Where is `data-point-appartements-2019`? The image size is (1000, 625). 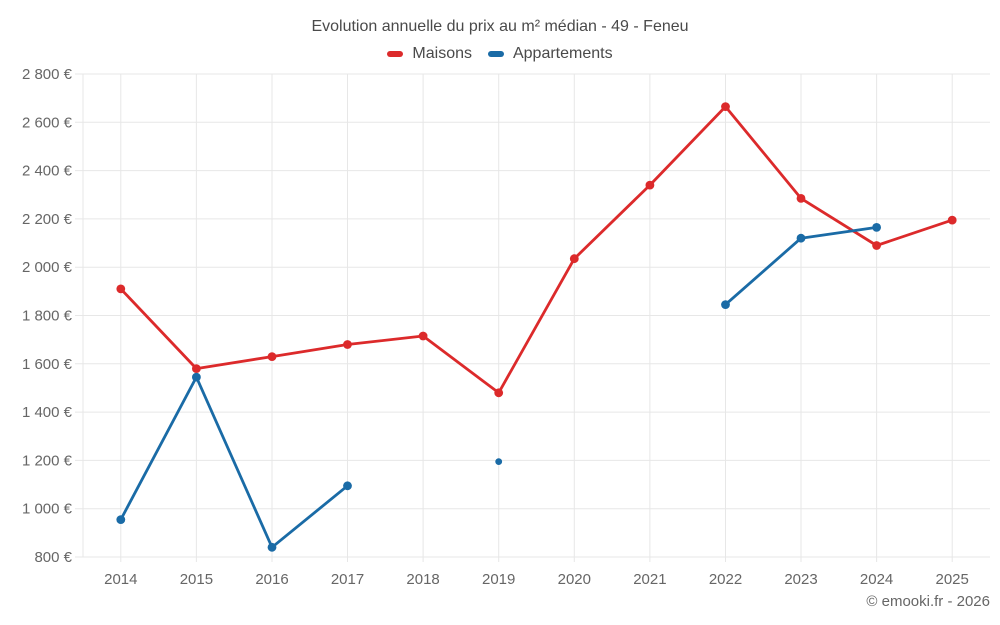 data-point-appartements-2019 is located at coordinates (499, 461).